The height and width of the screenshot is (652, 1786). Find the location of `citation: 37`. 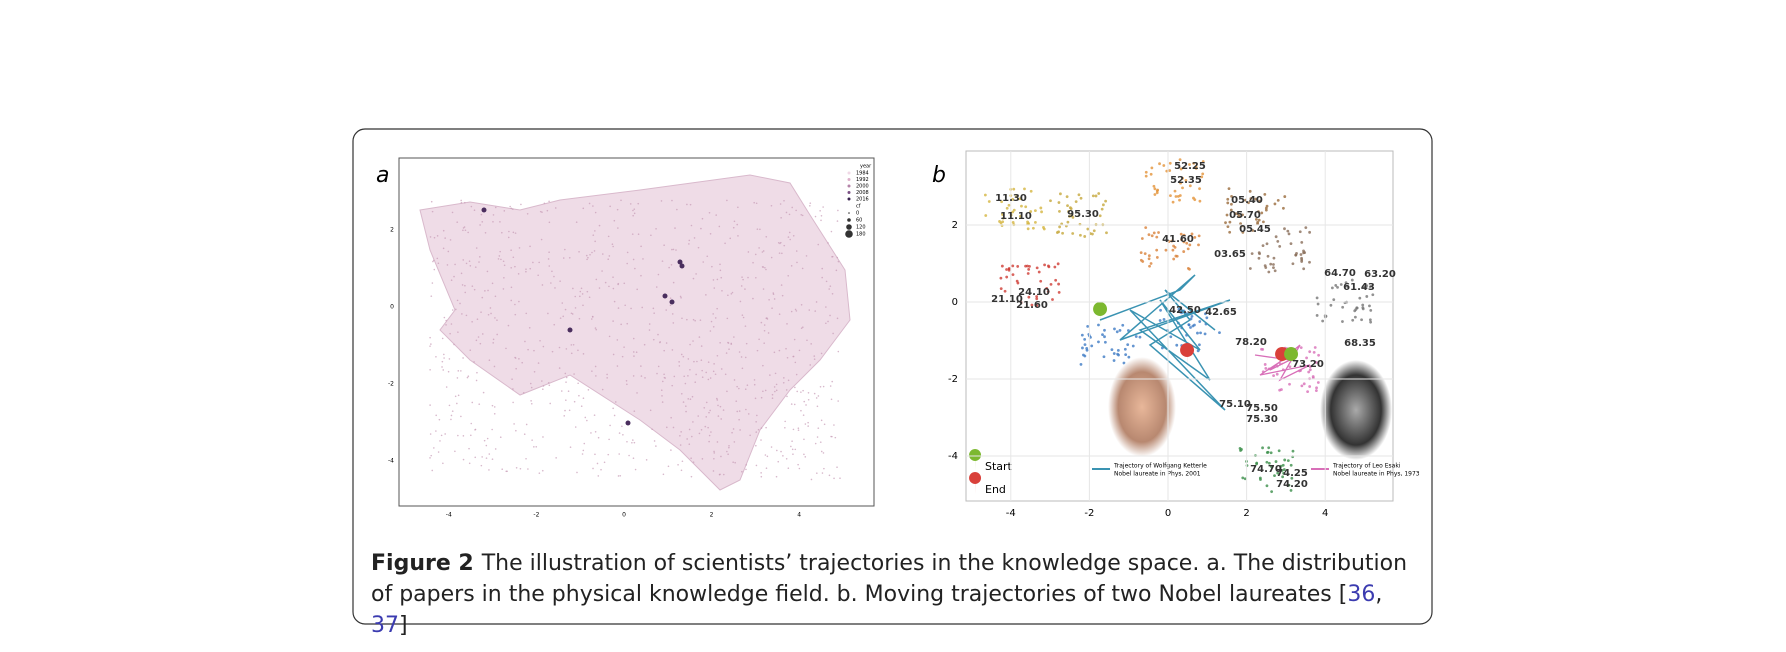

citation: 37 is located at coordinates (385, 625).